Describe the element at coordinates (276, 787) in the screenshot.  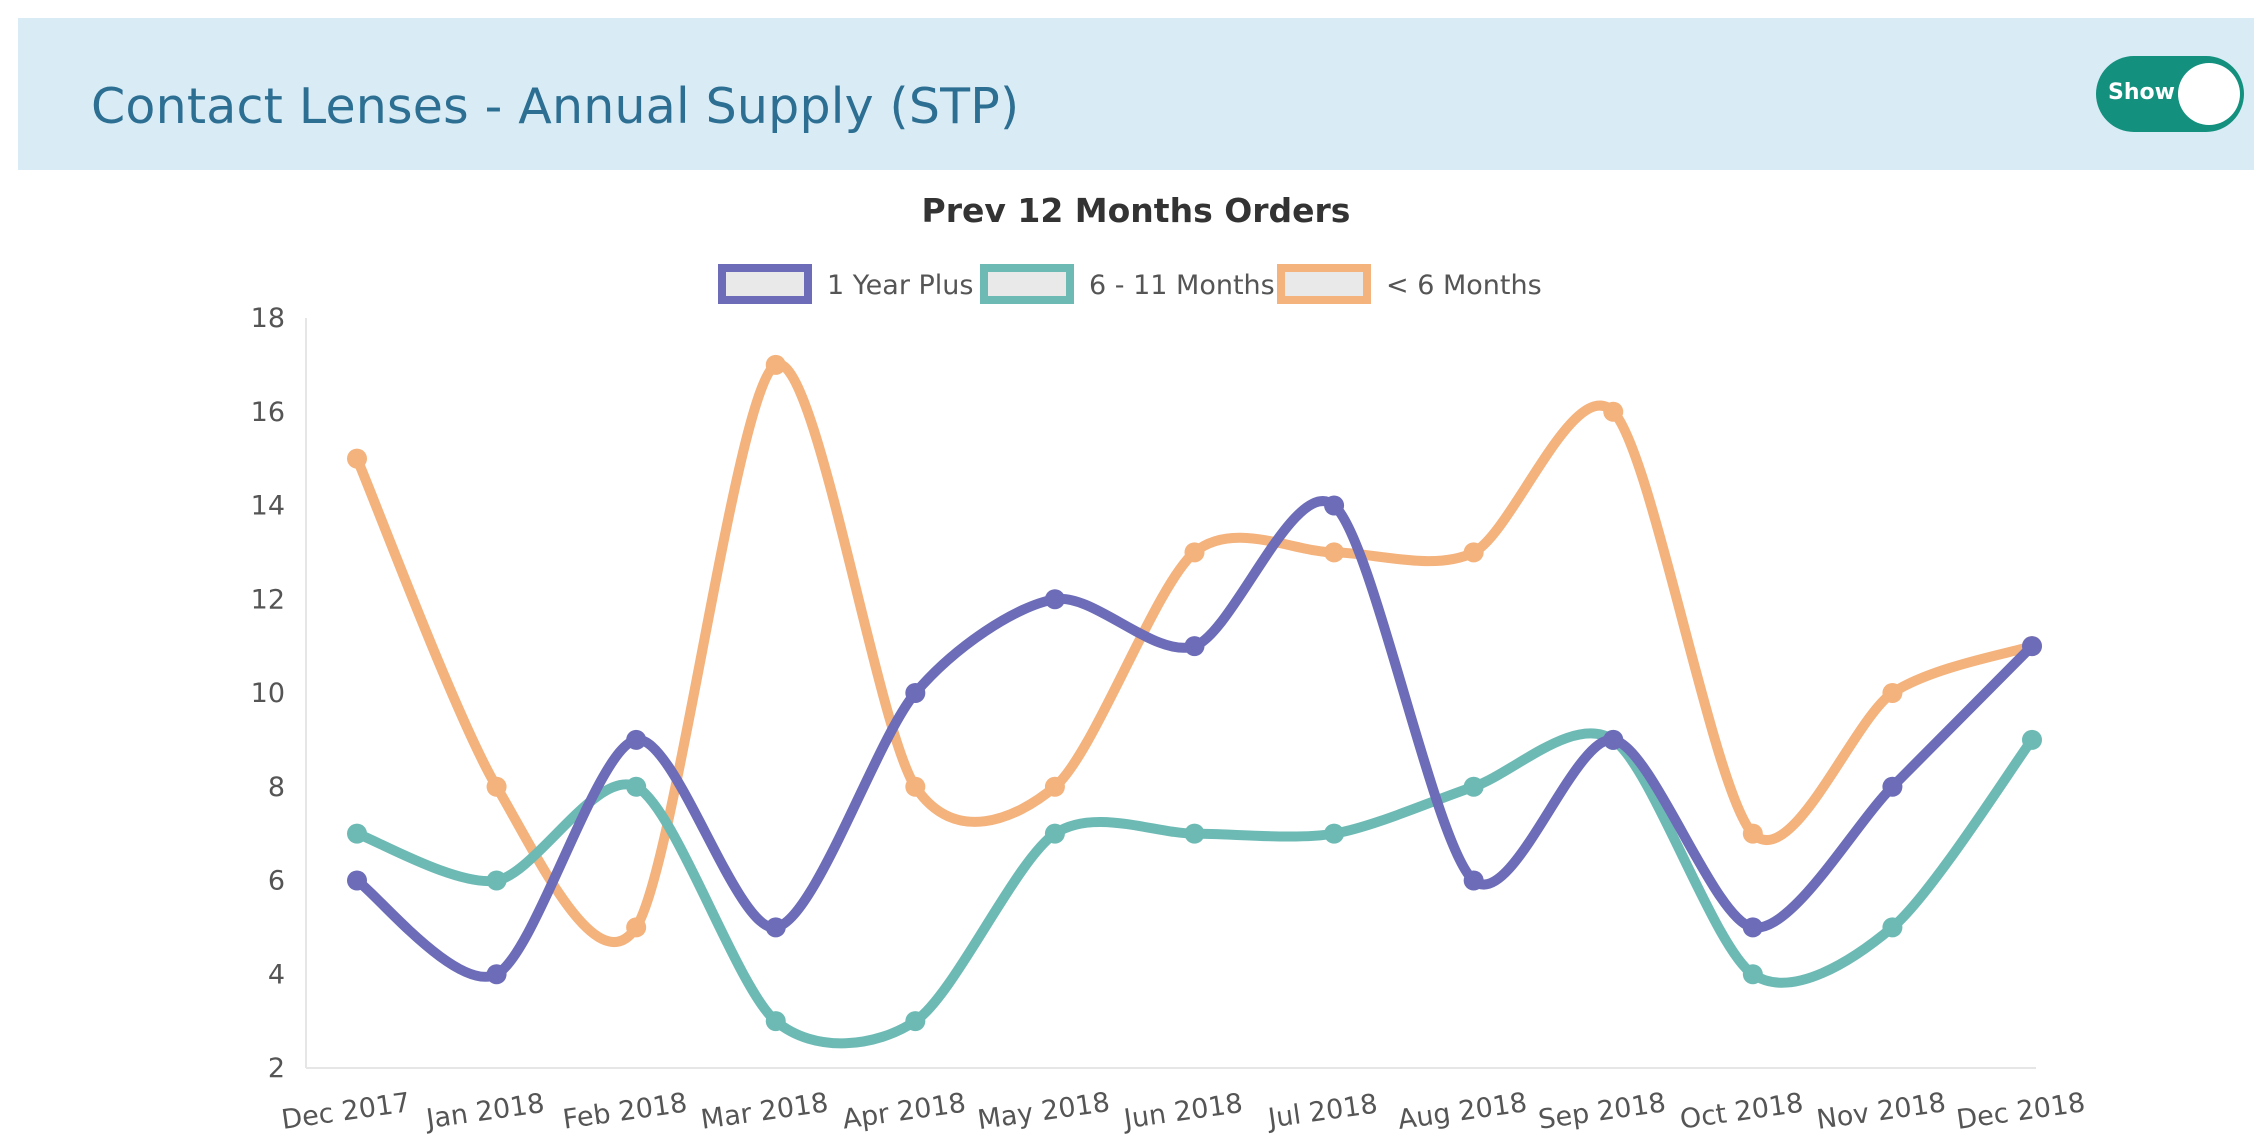
I see `y-tick-label: 8` at that location.